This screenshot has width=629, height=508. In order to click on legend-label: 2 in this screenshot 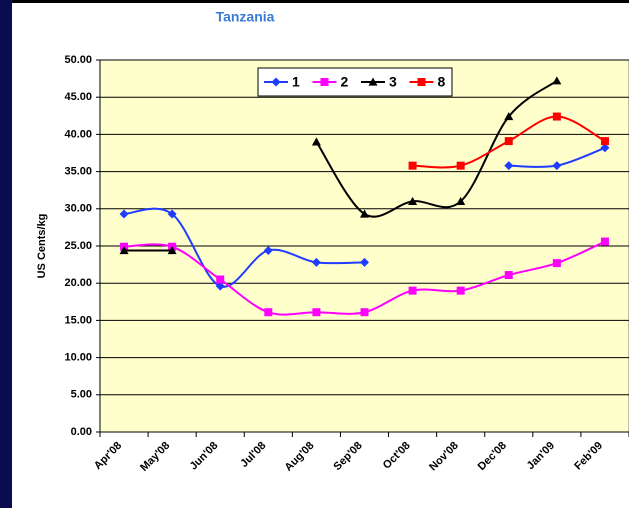, I will do `click(345, 82)`.